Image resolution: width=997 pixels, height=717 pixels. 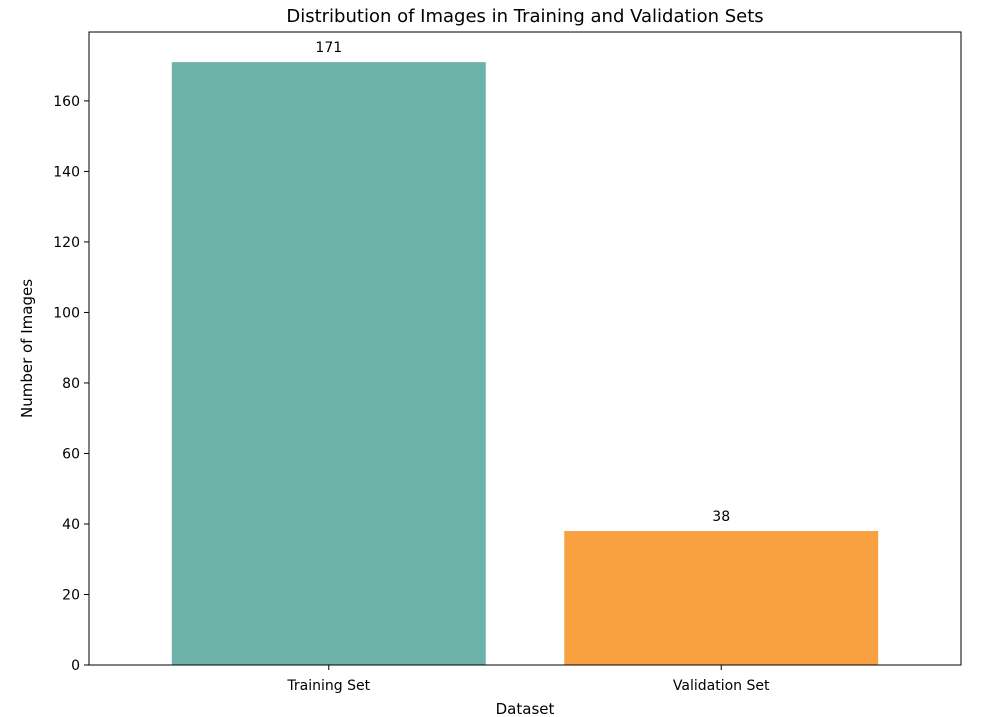 I want to click on bar-validation-set, so click(x=721, y=598).